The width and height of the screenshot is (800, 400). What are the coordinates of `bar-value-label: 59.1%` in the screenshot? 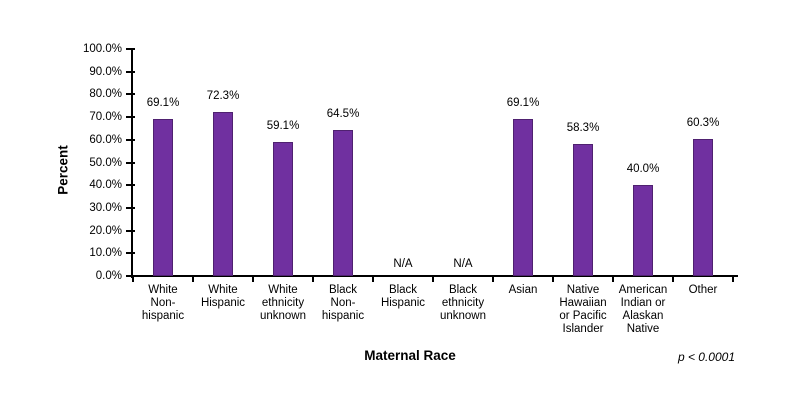 It's located at (283, 125).